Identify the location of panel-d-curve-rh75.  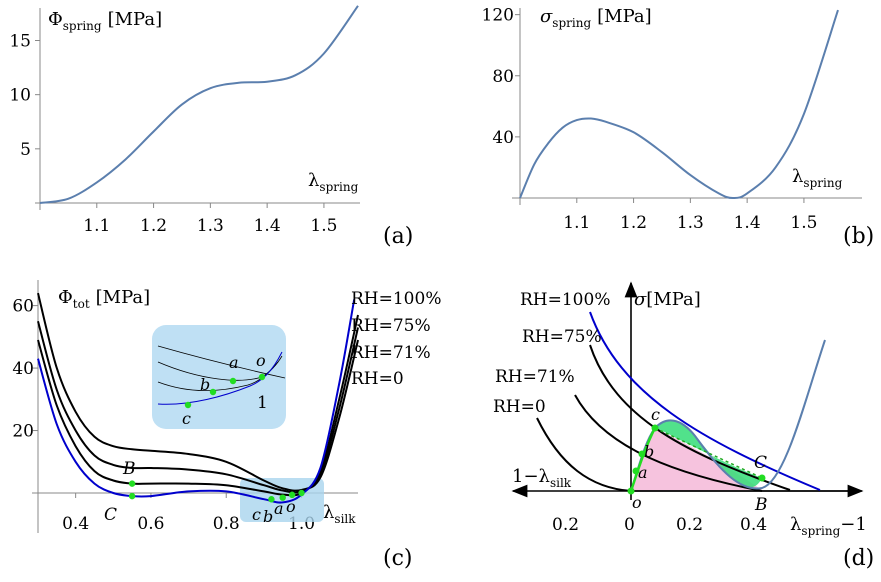
(690, 417).